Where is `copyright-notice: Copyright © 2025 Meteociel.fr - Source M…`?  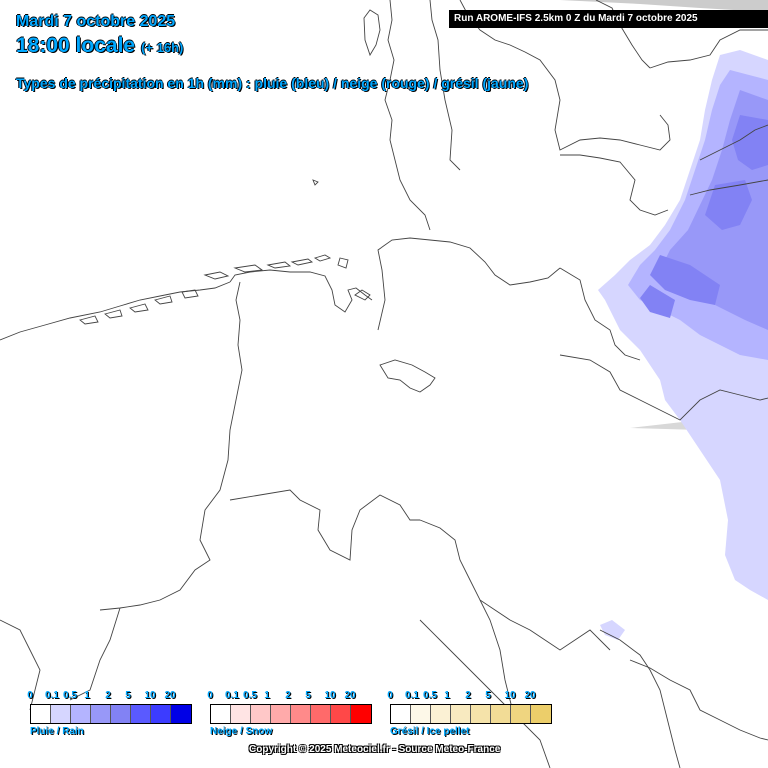
copyright-notice: Copyright © 2025 Meteociel.fr - Source M… is located at coordinates (375, 749).